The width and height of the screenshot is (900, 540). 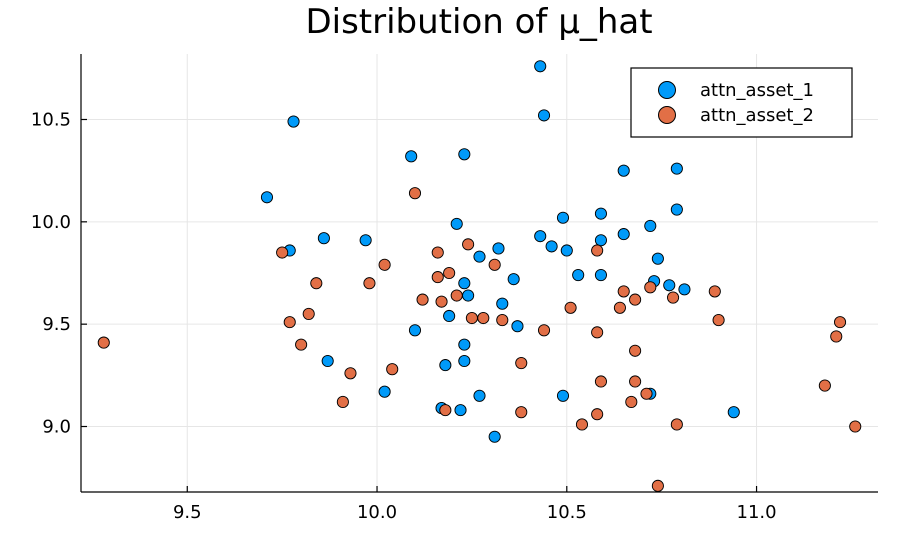 I want to click on legend-box, so click(x=741, y=102).